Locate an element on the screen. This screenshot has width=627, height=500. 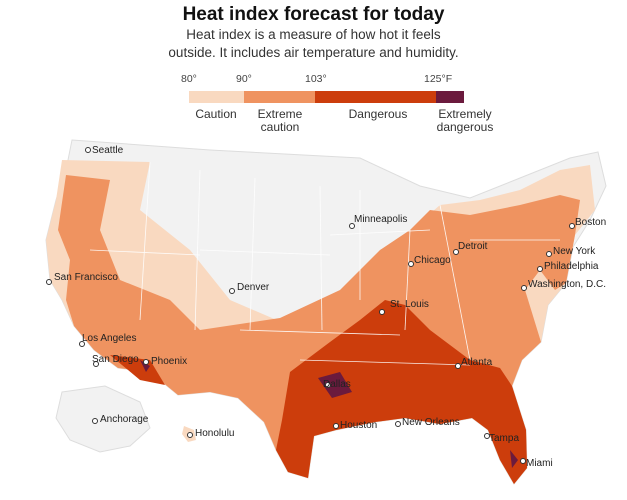
city-label-philadelphia: Philadelphia is located at coordinates (571, 266).